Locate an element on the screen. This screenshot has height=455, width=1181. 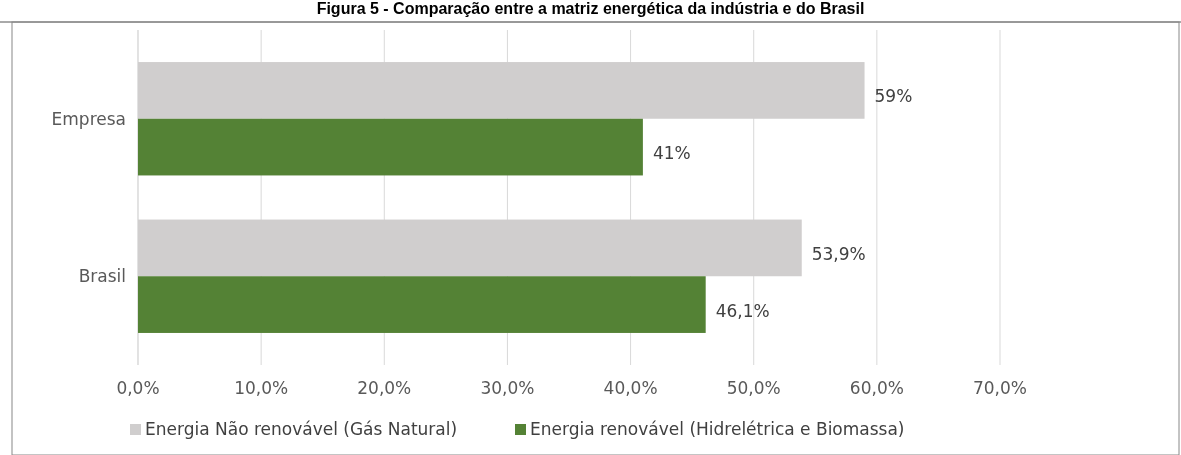
x-tick-label: 50,0% is located at coordinates (753, 388).